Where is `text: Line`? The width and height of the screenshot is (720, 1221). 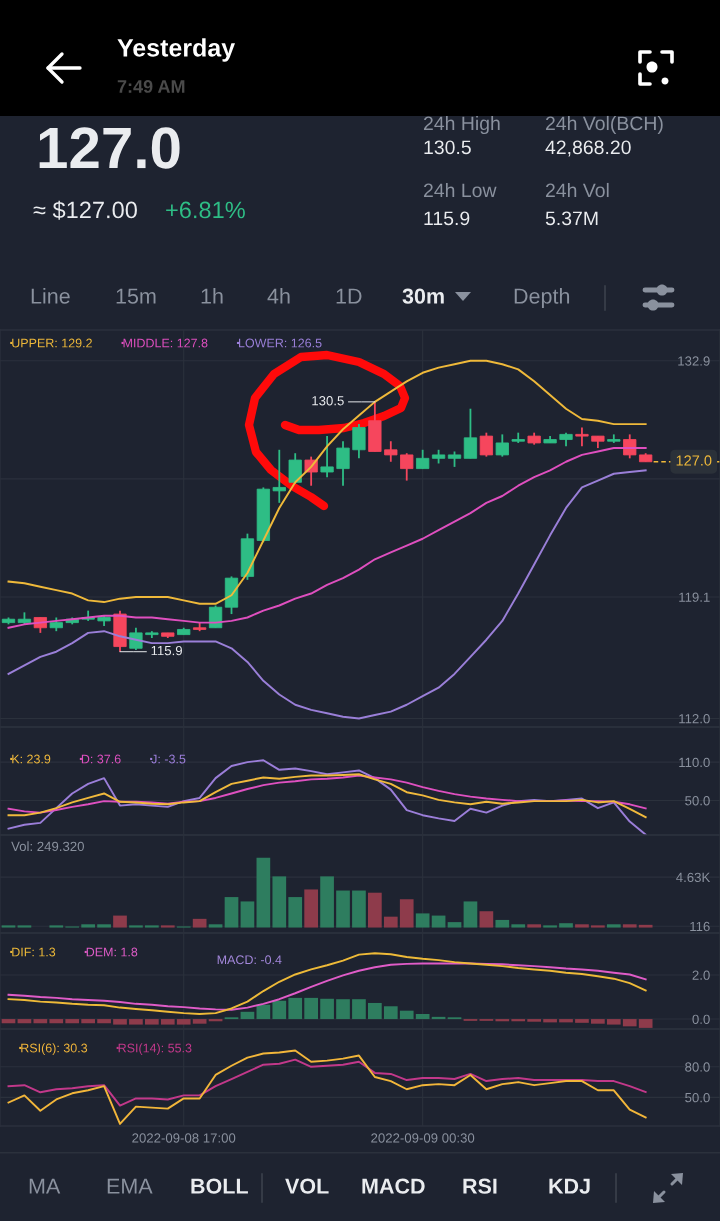 text: Line is located at coordinates (50, 295).